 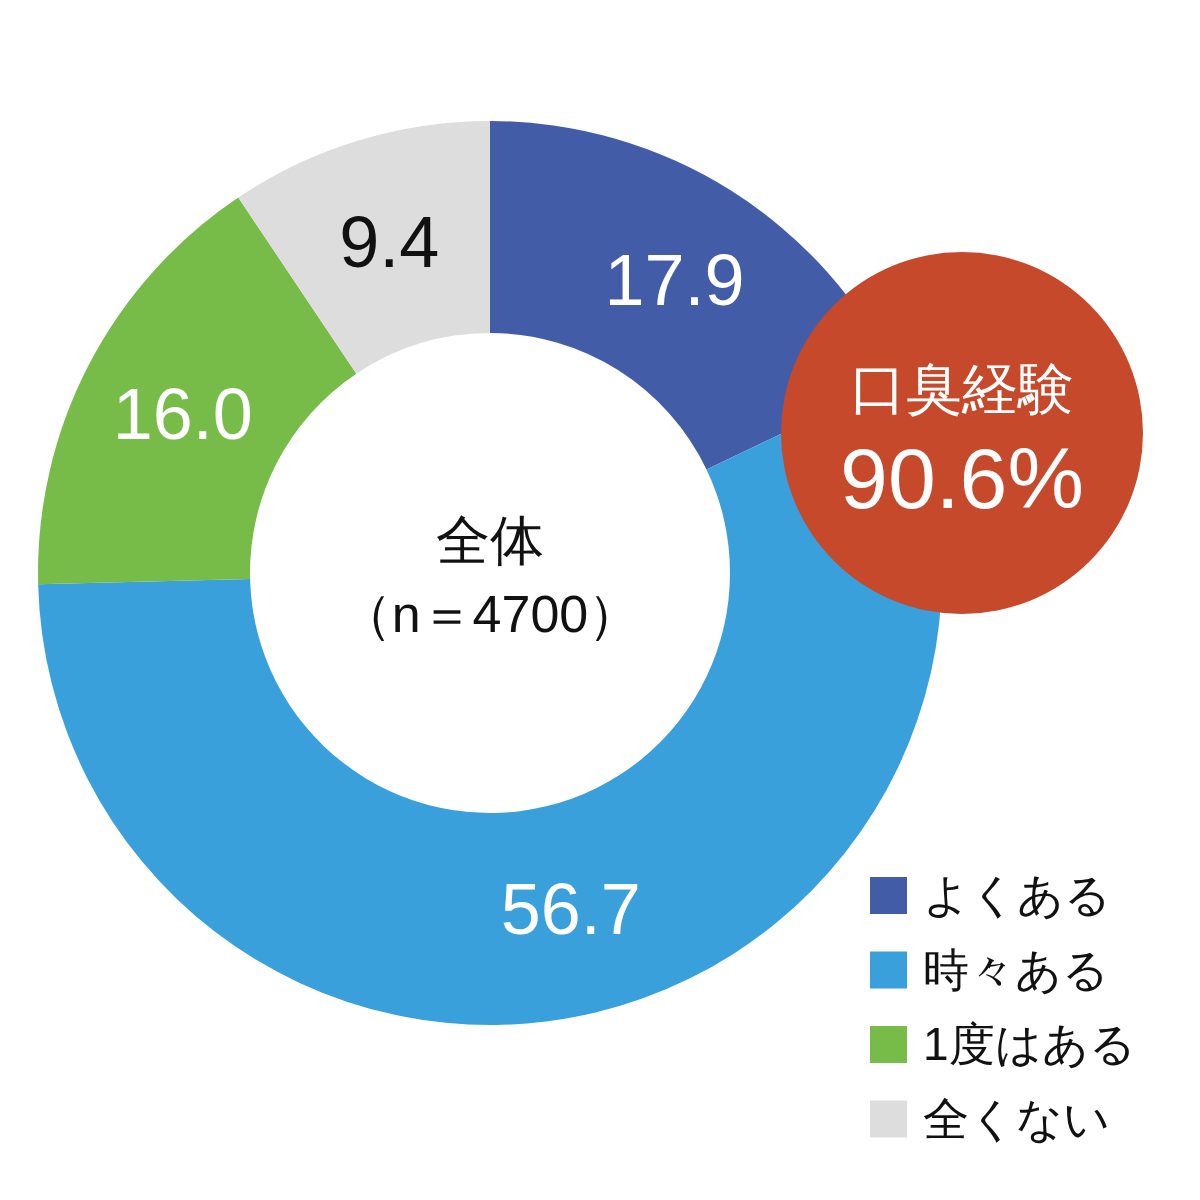 What do you see at coordinates (962, 388) in the screenshot?
I see `annotation: 口臭経験` at bounding box center [962, 388].